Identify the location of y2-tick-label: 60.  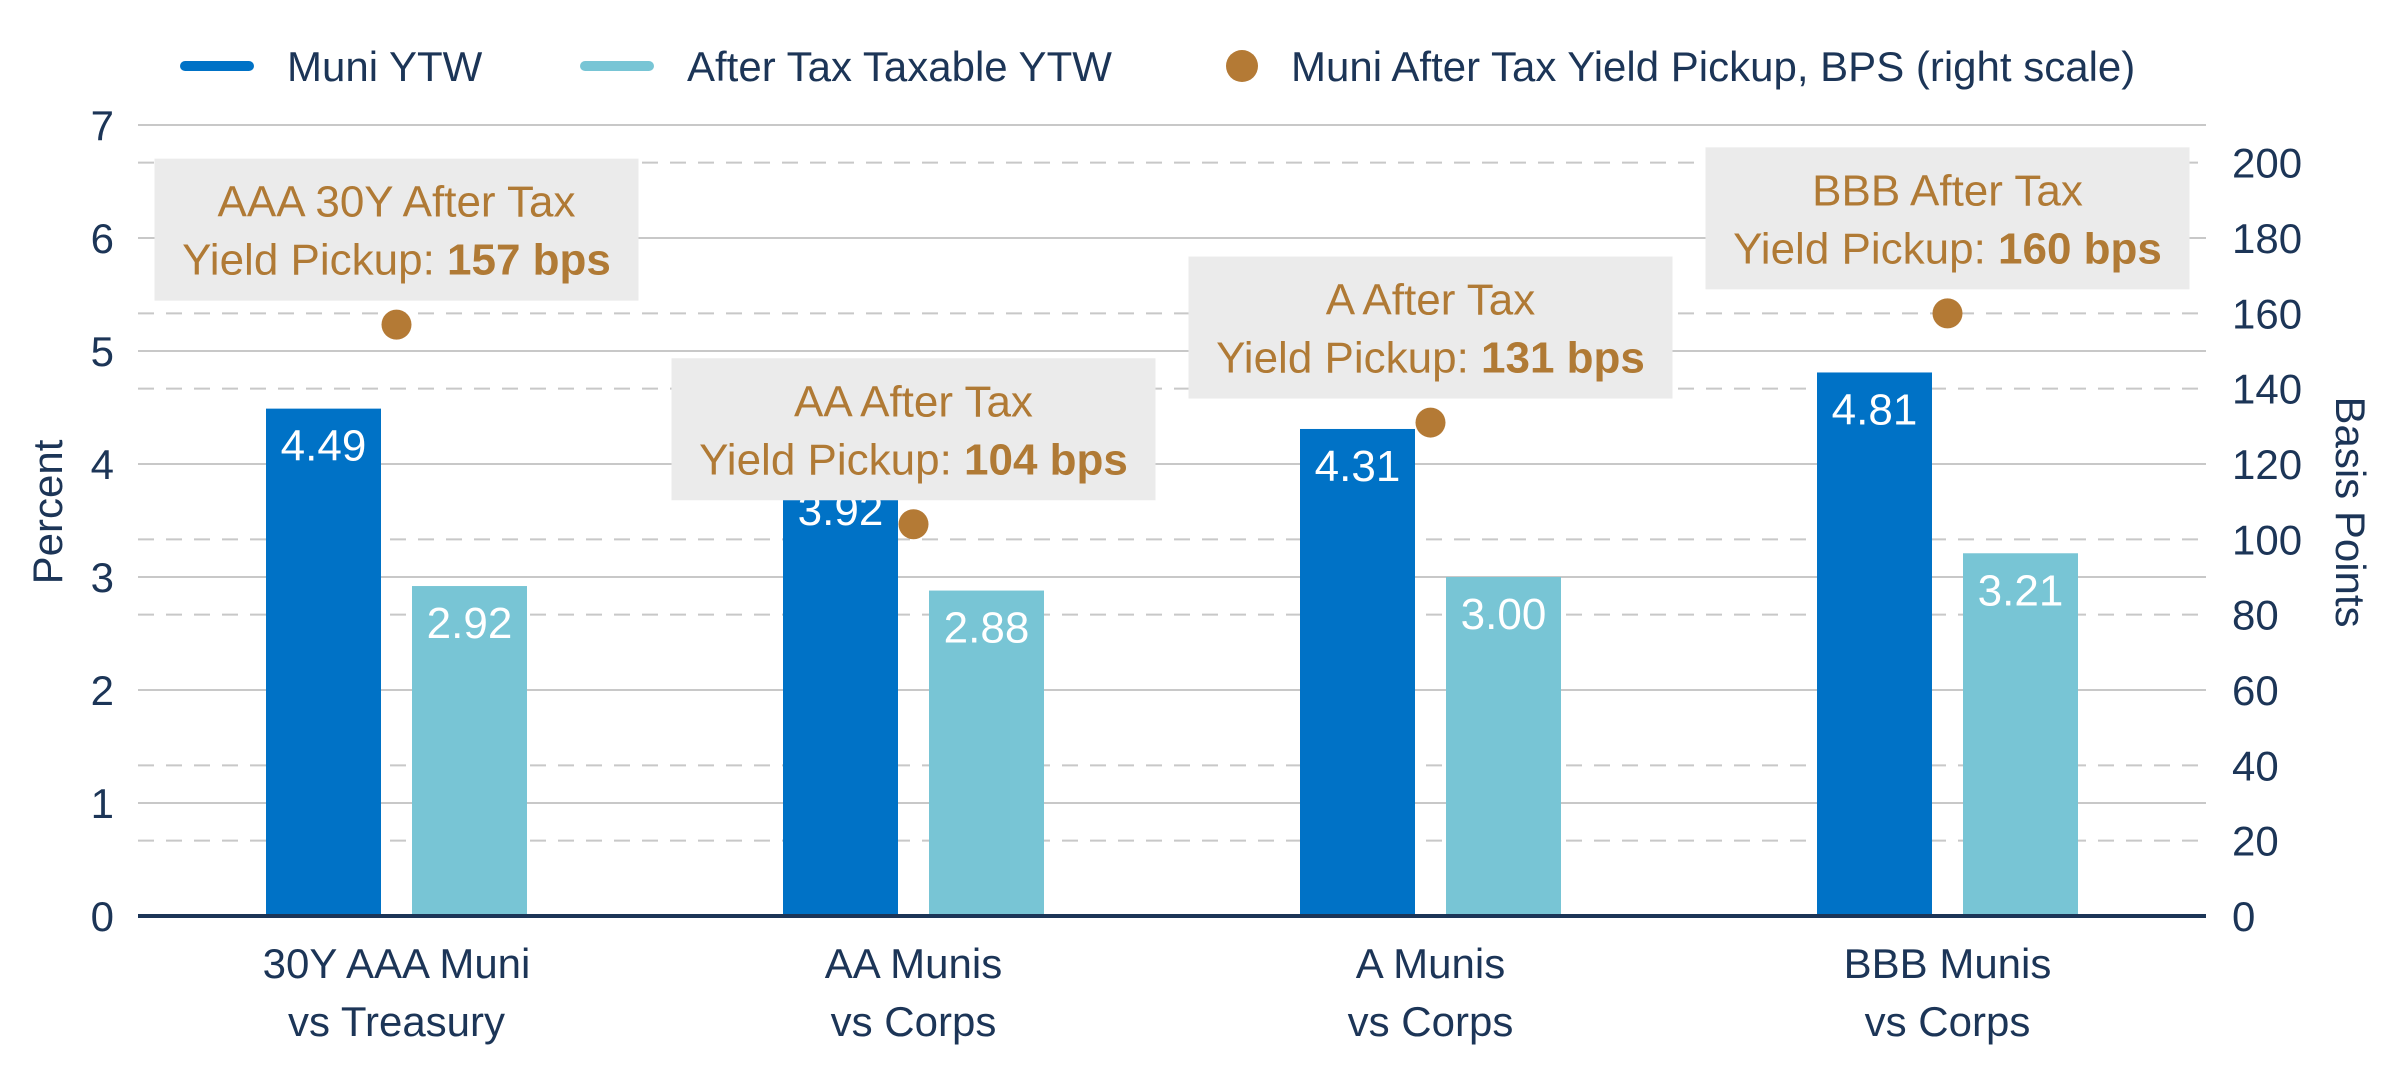
(2255, 690).